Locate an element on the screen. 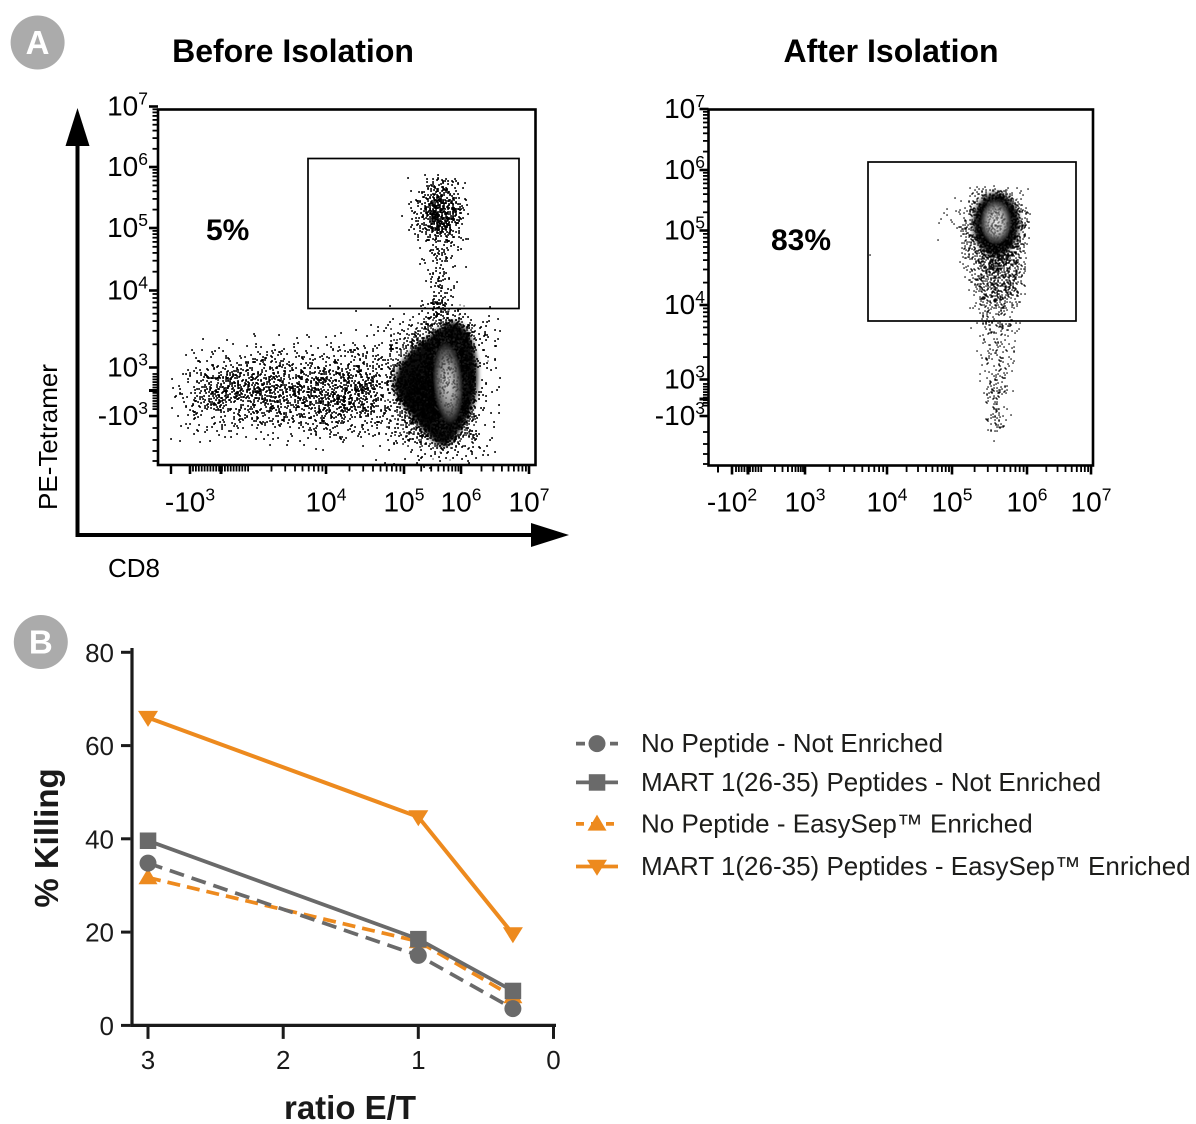 The width and height of the screenshot is (1196, 1124). svg-text: B is located at coordinates (41, 642).